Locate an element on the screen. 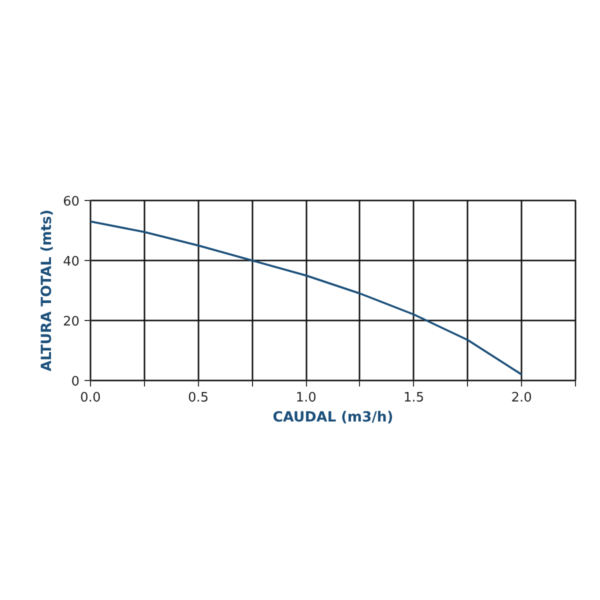 This screenshot has width=600, height=600. y-tick-label: 0 is located at coordinates (75, 382).